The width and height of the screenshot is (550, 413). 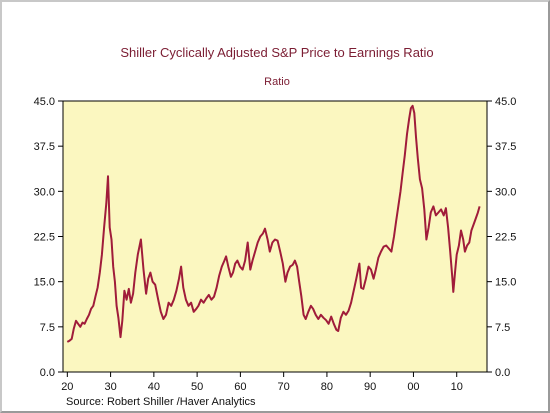 I want to click on y-tick-label-right: 0.0, so click(x=502, y=373).